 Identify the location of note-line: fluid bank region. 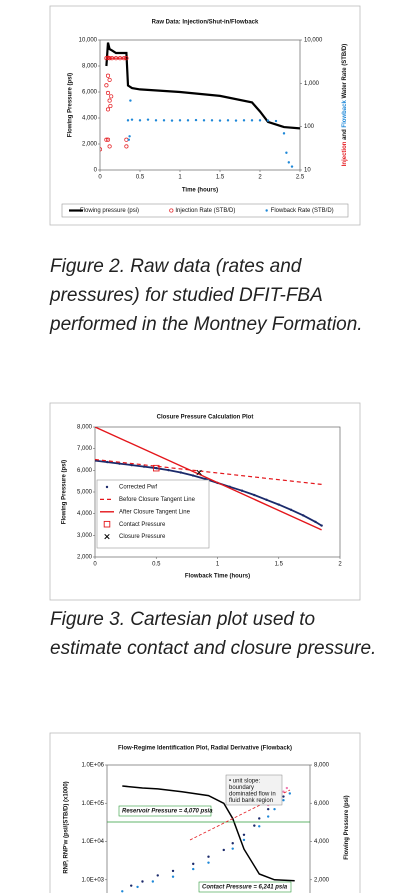
(251, 801).